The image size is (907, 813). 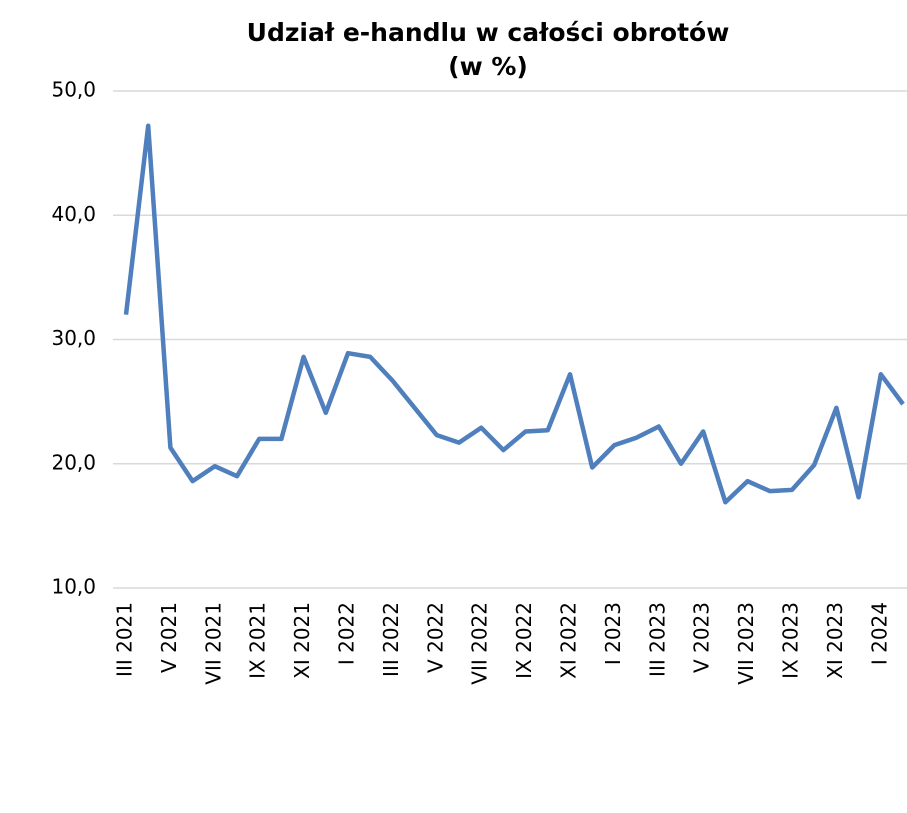 I want to click on x-tick-label: VII 2022, so click(x=480, y=643).